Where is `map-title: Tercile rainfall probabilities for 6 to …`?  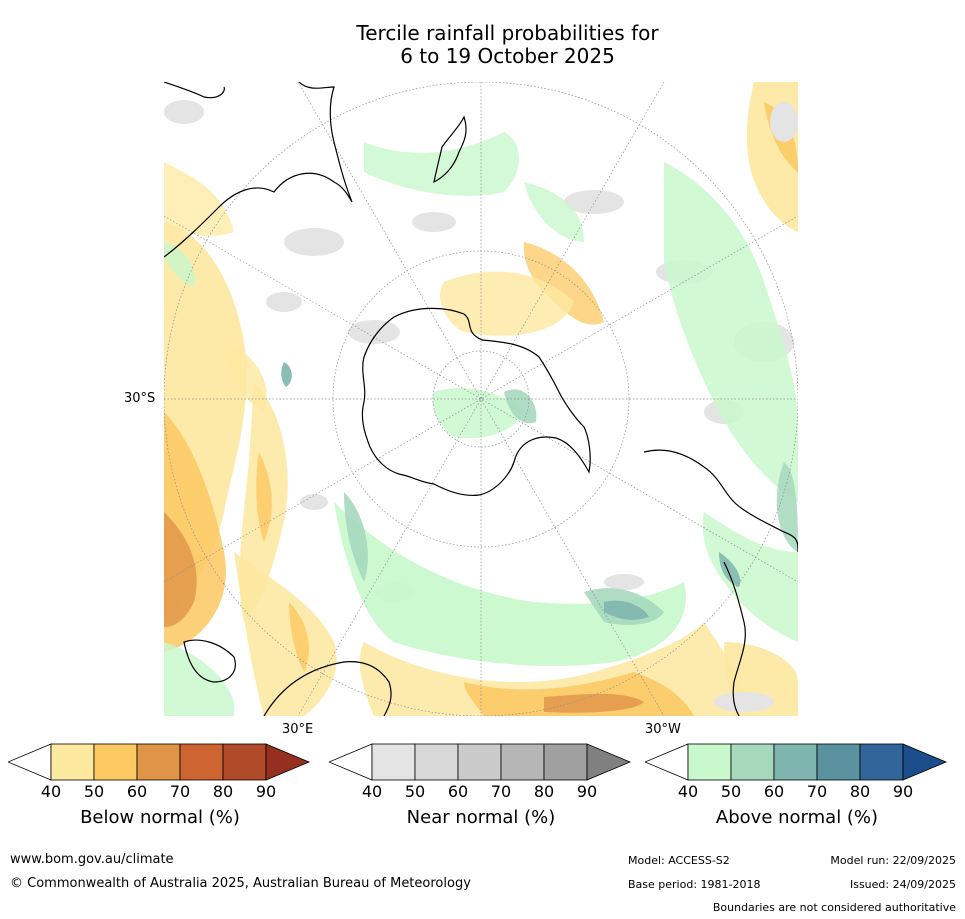
map-title: Tercile rainfall probabilities for 6 to … is located at coordinates (482, 45).